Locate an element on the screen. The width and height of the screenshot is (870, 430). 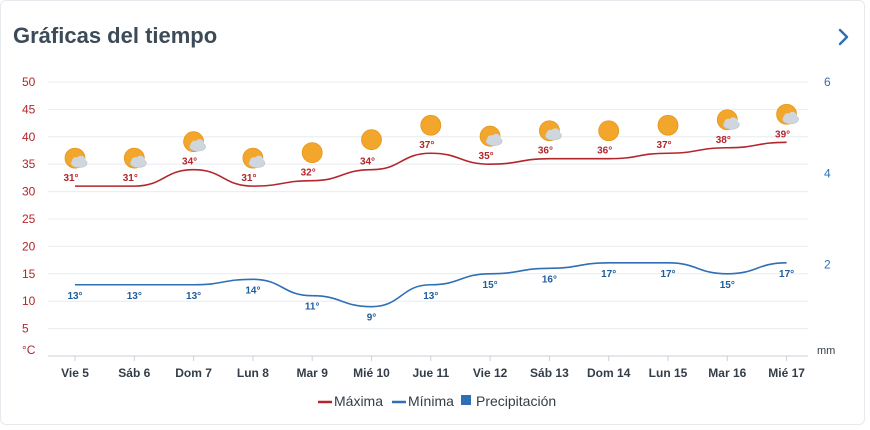
y-left-tick: 20 is located at coordinates (29, 246).